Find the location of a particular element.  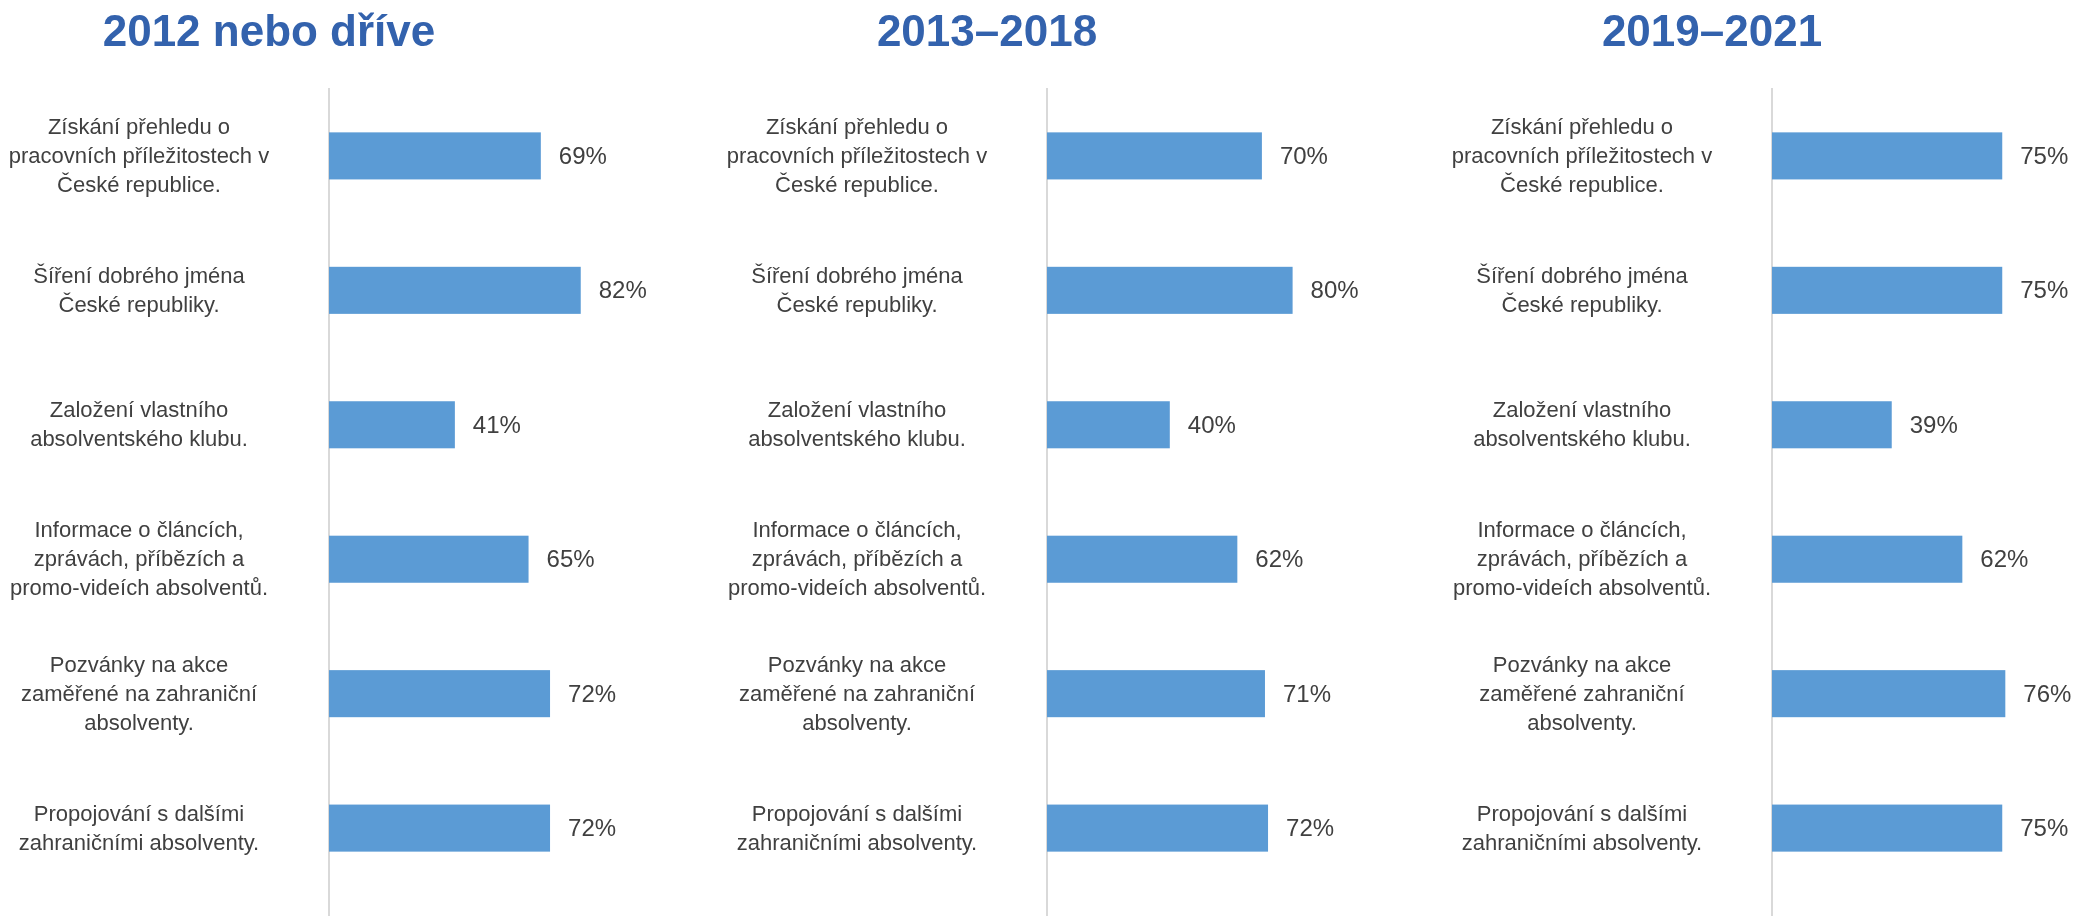

data-label: 39% is located at coordinates (1933, 424).